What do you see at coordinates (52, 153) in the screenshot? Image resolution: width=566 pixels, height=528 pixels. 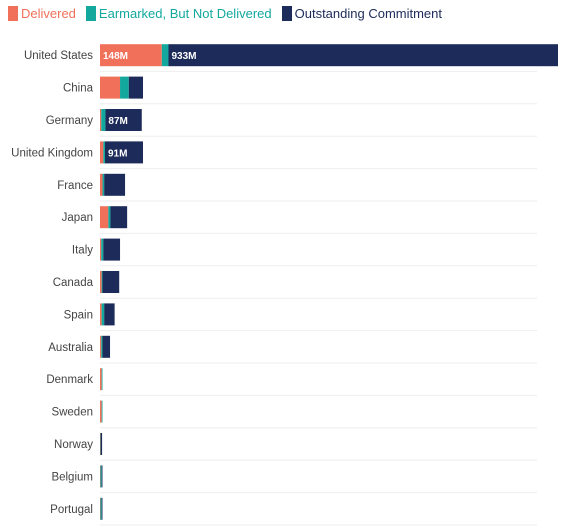 I see `category-label: United Kingdom` at bounding box center [52, 153].